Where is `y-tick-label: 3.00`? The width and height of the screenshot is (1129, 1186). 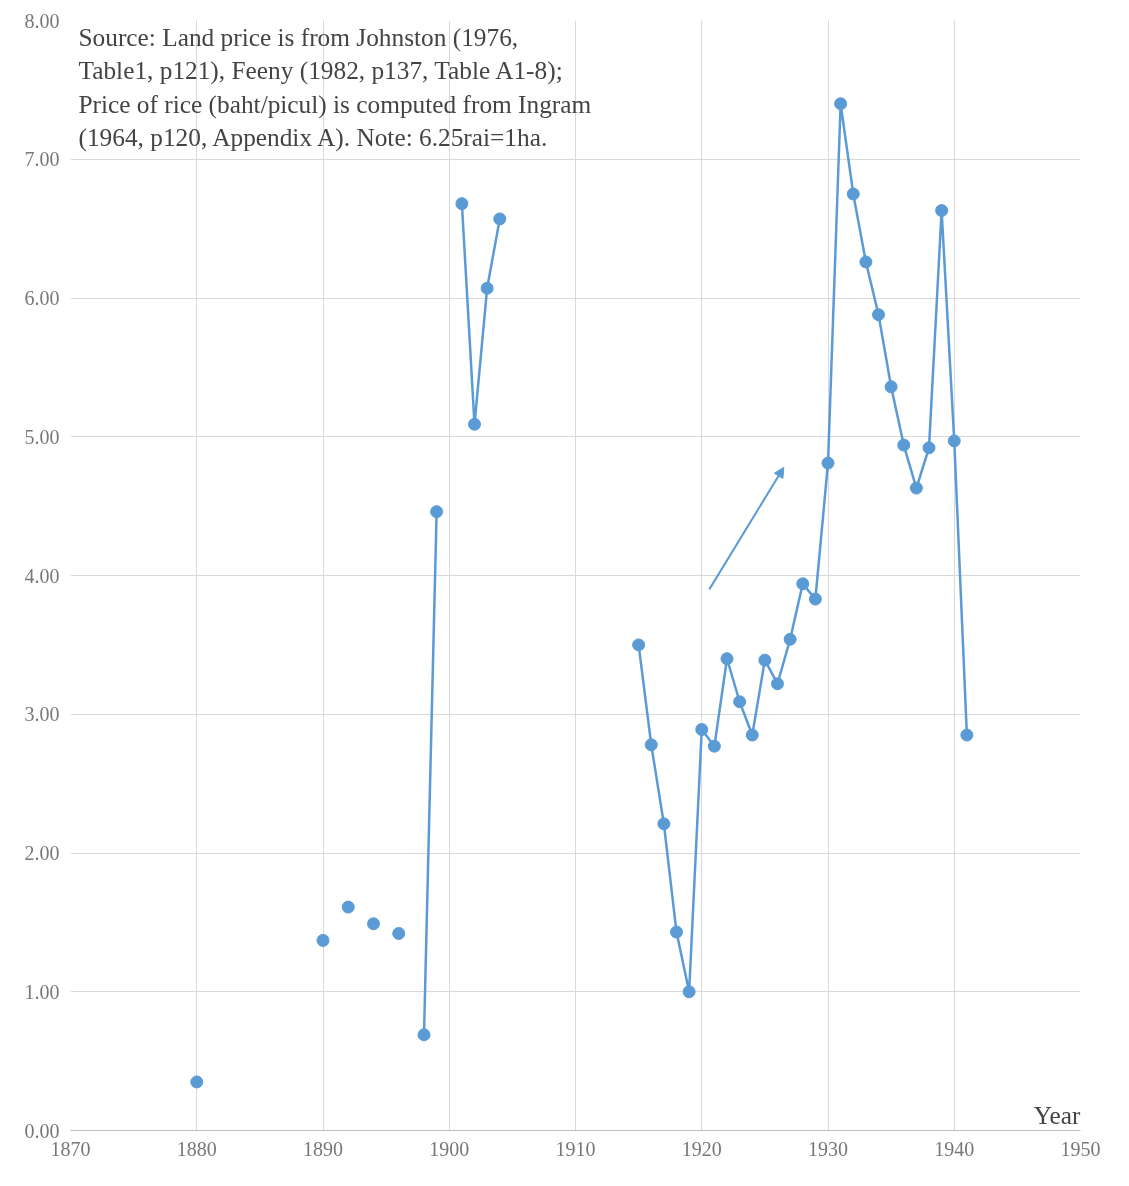 y-tick-label: 3.00 is located at coordinates (42, 714).